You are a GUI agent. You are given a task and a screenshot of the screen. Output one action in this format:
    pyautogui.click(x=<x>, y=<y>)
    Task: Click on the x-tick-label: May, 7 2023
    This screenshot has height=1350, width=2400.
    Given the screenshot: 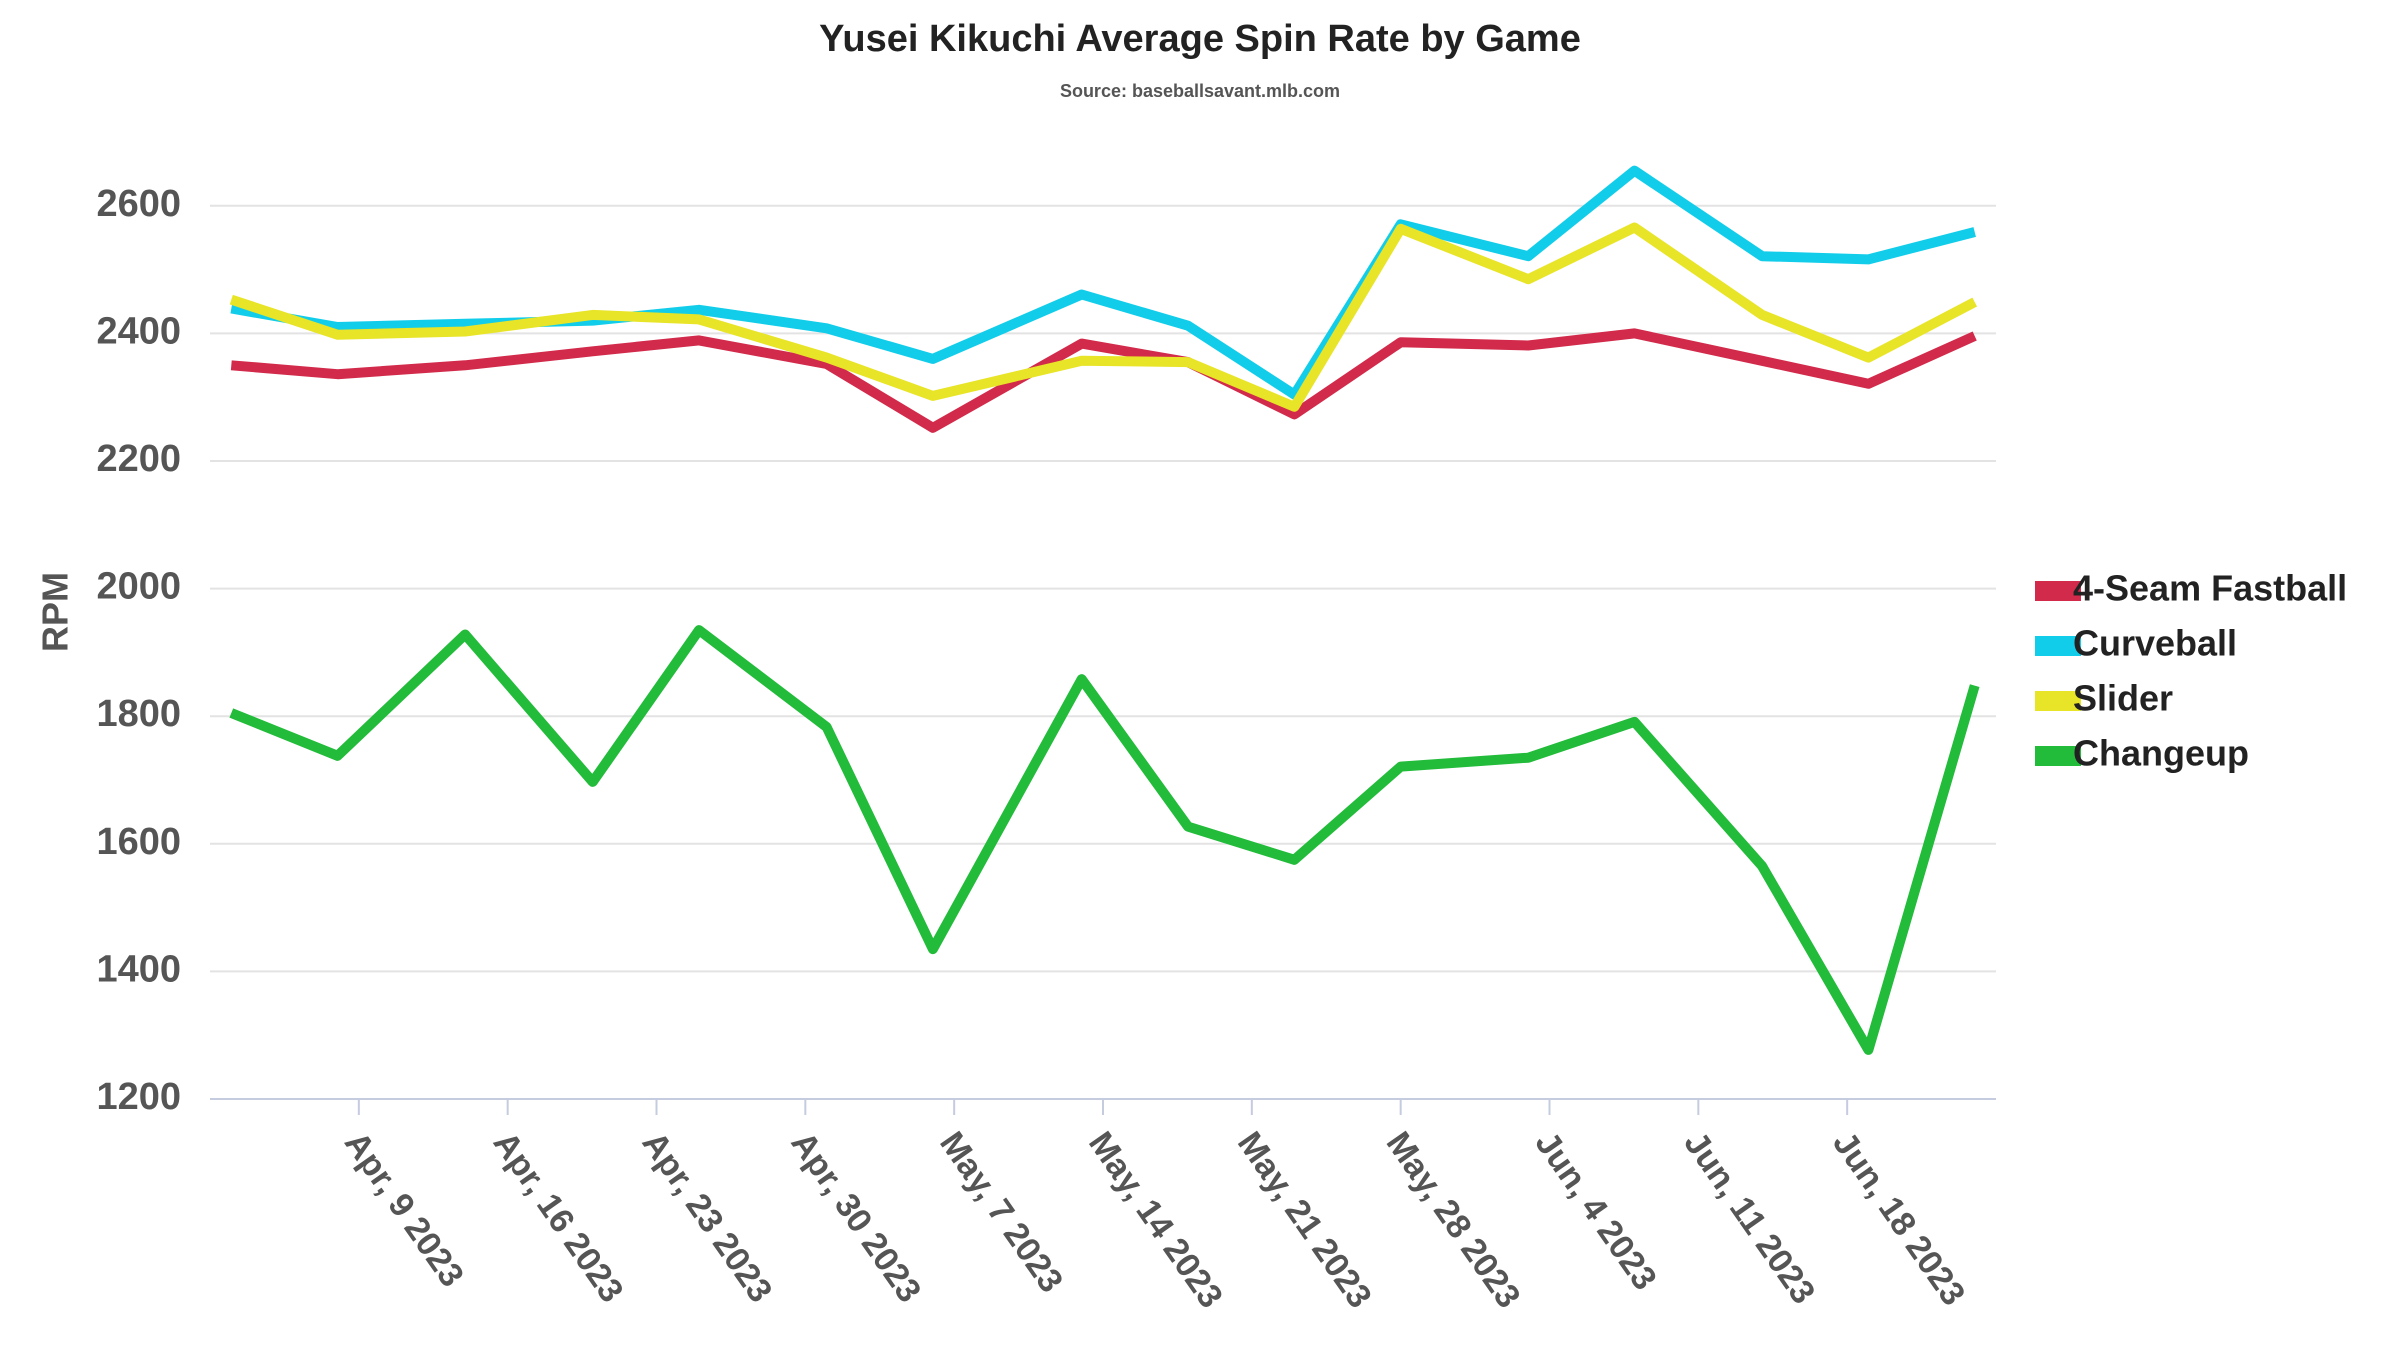 What is the action you would take?
    pyautogui.click(x=1001, y=1212)
    